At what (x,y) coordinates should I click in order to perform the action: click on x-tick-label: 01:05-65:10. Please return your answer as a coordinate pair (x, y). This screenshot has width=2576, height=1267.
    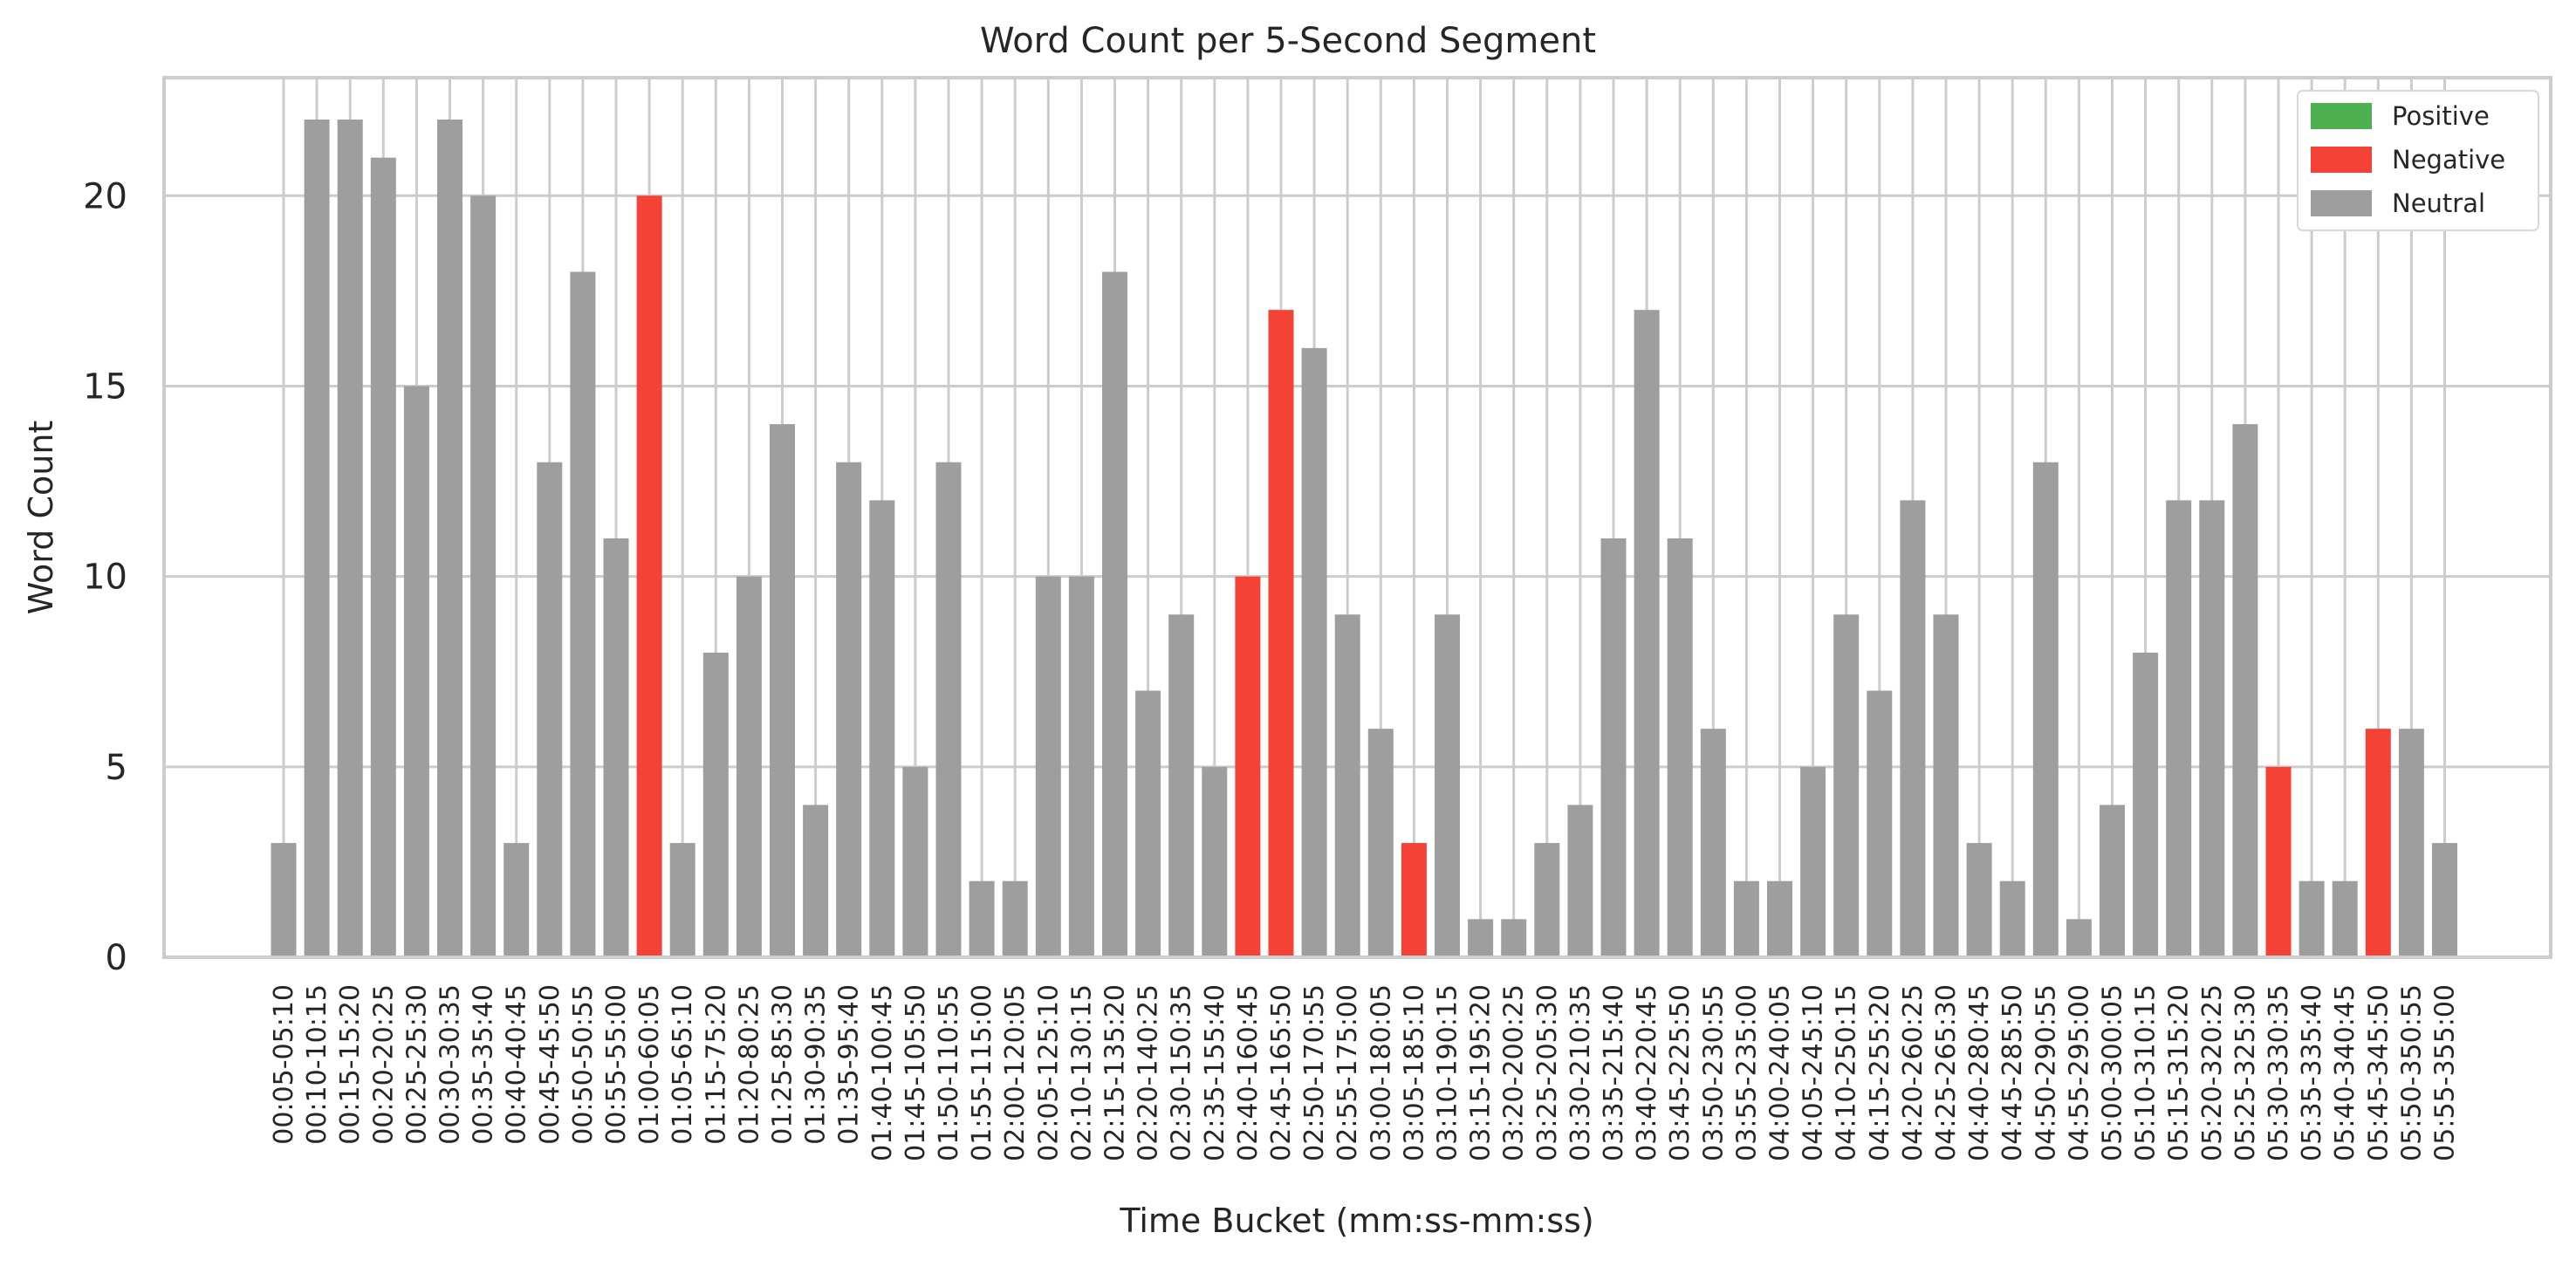
    Looking at the image, I should click on (683, 1064).